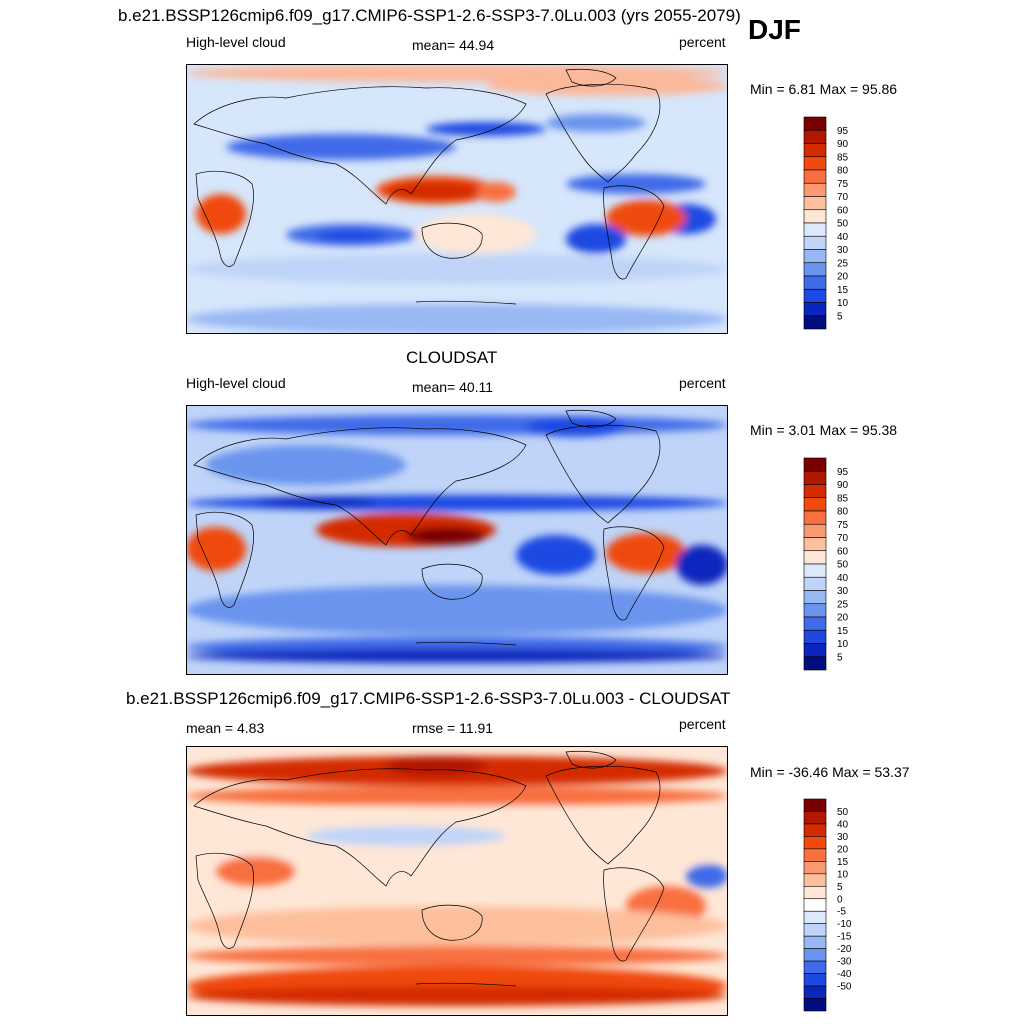 The image size is (1024, 1024). Describe the element at coordinates (236, 383) in the screenshot. I see `panel-2-variable-label: High-level cloud` at that location.